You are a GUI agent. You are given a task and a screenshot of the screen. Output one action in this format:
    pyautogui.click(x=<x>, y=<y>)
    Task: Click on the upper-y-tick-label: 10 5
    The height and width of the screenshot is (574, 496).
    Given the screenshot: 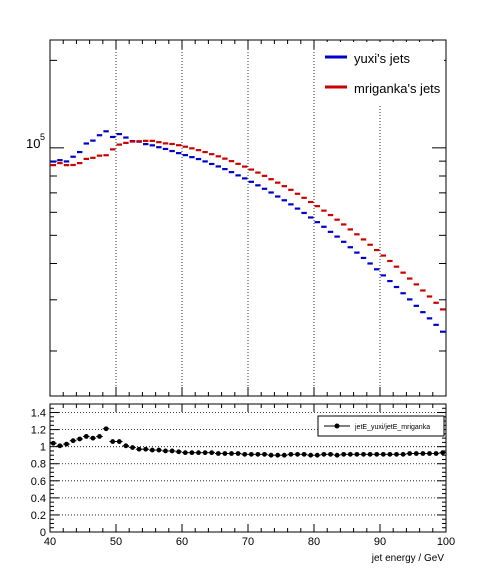 What is the action you would take?
    pyautogui.click(x=35, y=141)
    